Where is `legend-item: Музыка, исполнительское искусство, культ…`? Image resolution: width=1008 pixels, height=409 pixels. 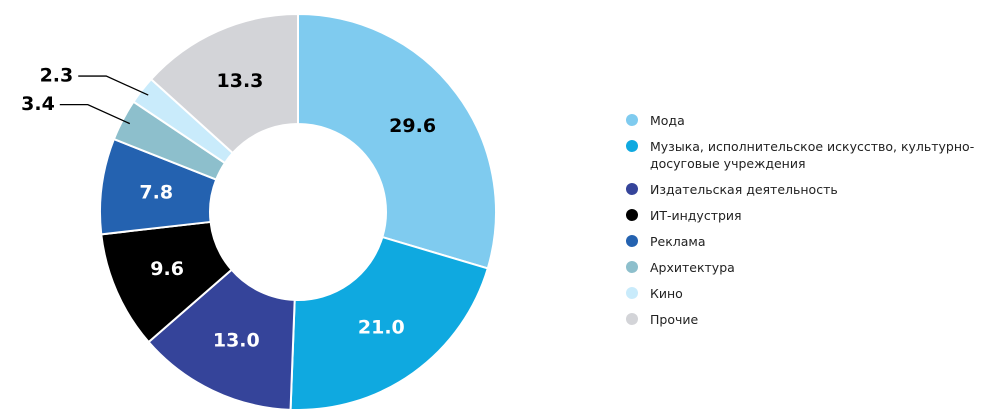
legend-item: Музыка, исполнительское искусство, культ… is located at coordinates (816, 155).